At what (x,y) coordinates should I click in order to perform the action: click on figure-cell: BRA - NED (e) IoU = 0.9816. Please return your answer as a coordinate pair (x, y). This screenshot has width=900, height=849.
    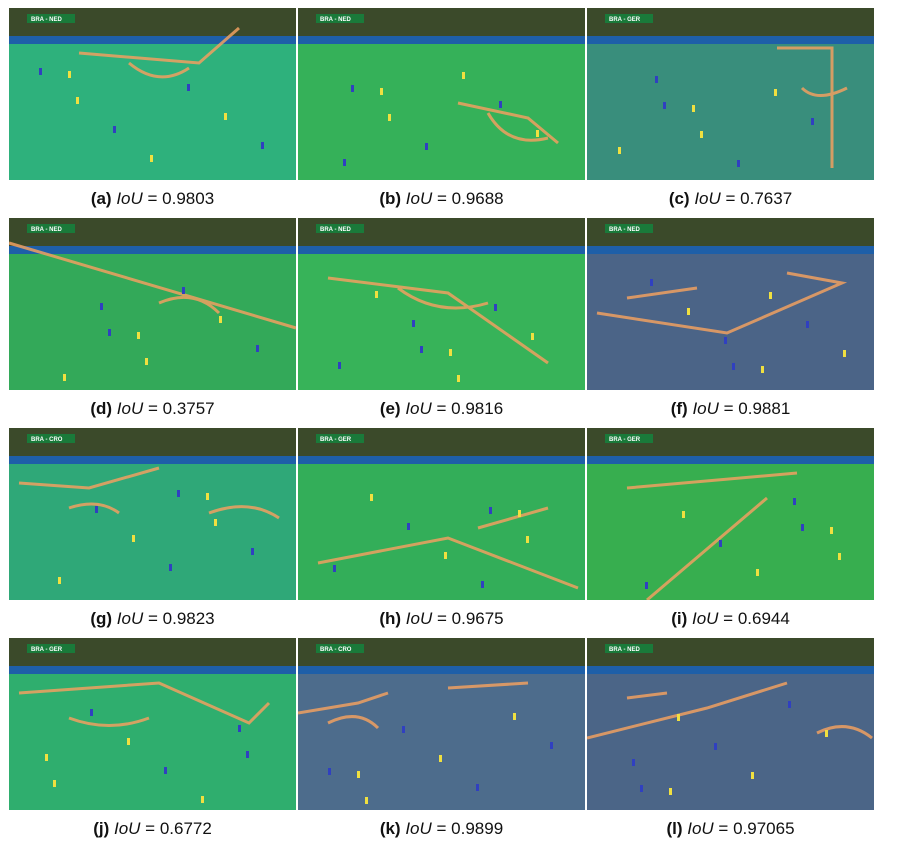
    Looking at the image, I should click on (441, 323).